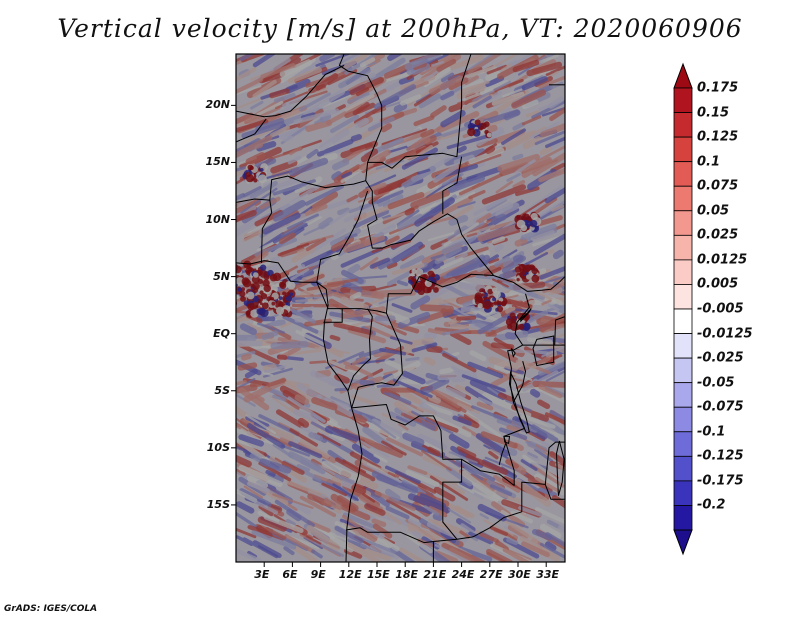 This screenshot has width=800, height=618. I want to click on lon-label: 33E, so click(548, 574).